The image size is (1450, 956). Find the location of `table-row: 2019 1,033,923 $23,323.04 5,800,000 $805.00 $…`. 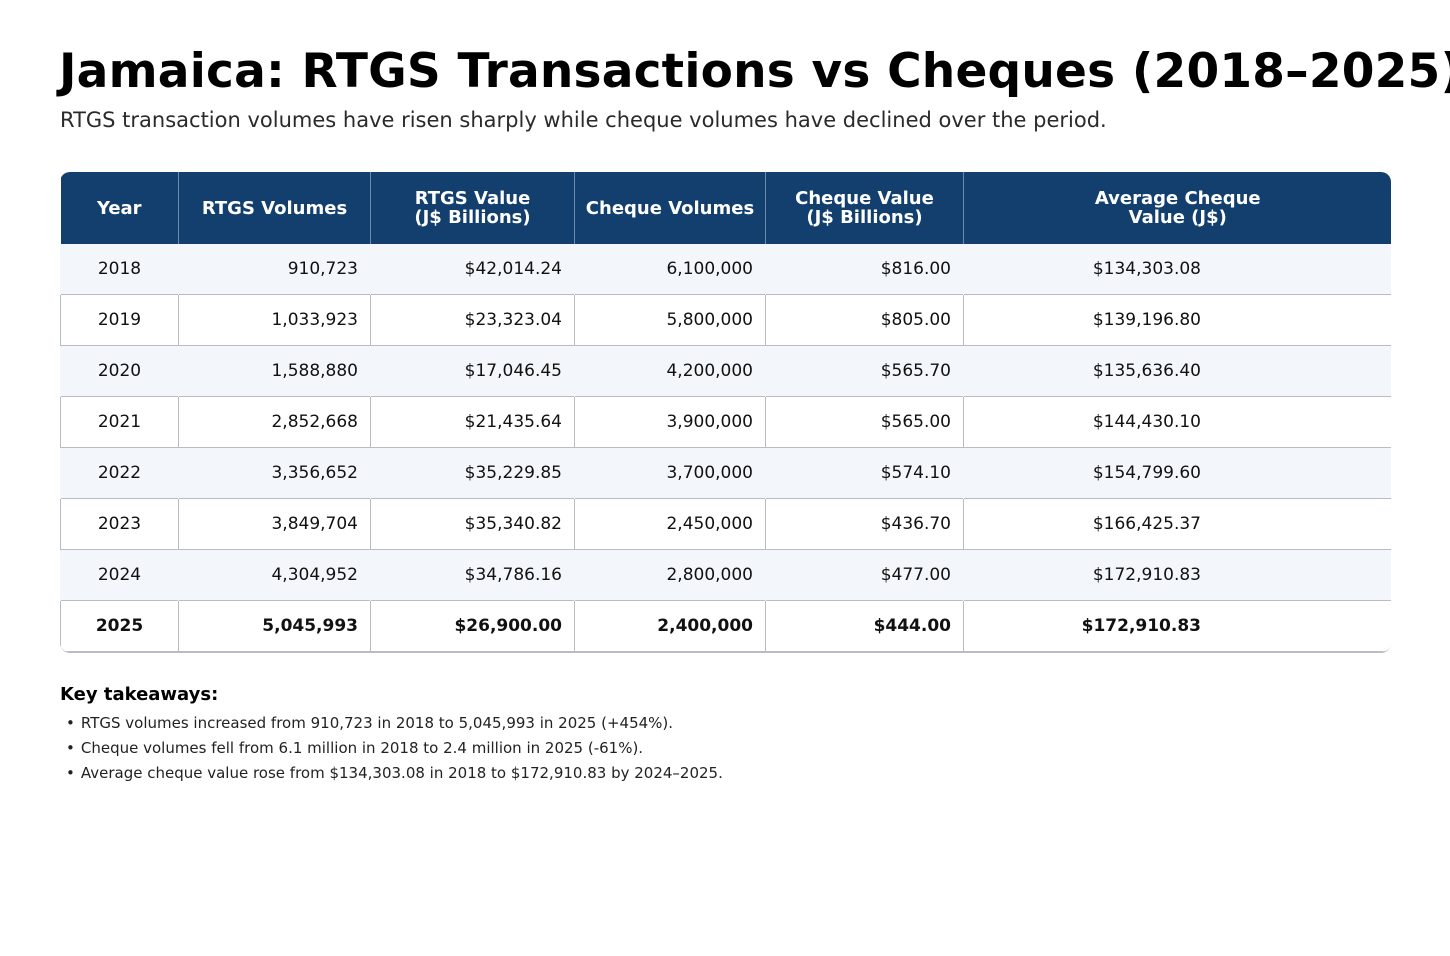

table-row: 2019 1,033,923 $23,323.04 5,800,000 $805.00 $… is located at coordinates (725, 320).